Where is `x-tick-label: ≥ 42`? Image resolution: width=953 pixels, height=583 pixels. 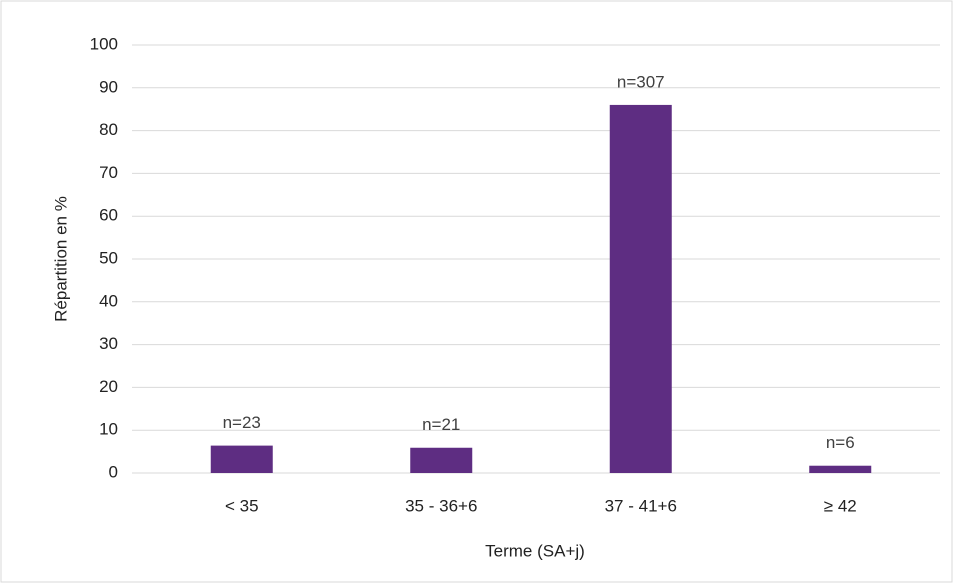 x-tick-label: ≥ 42 is located at coordinates (840, 505).